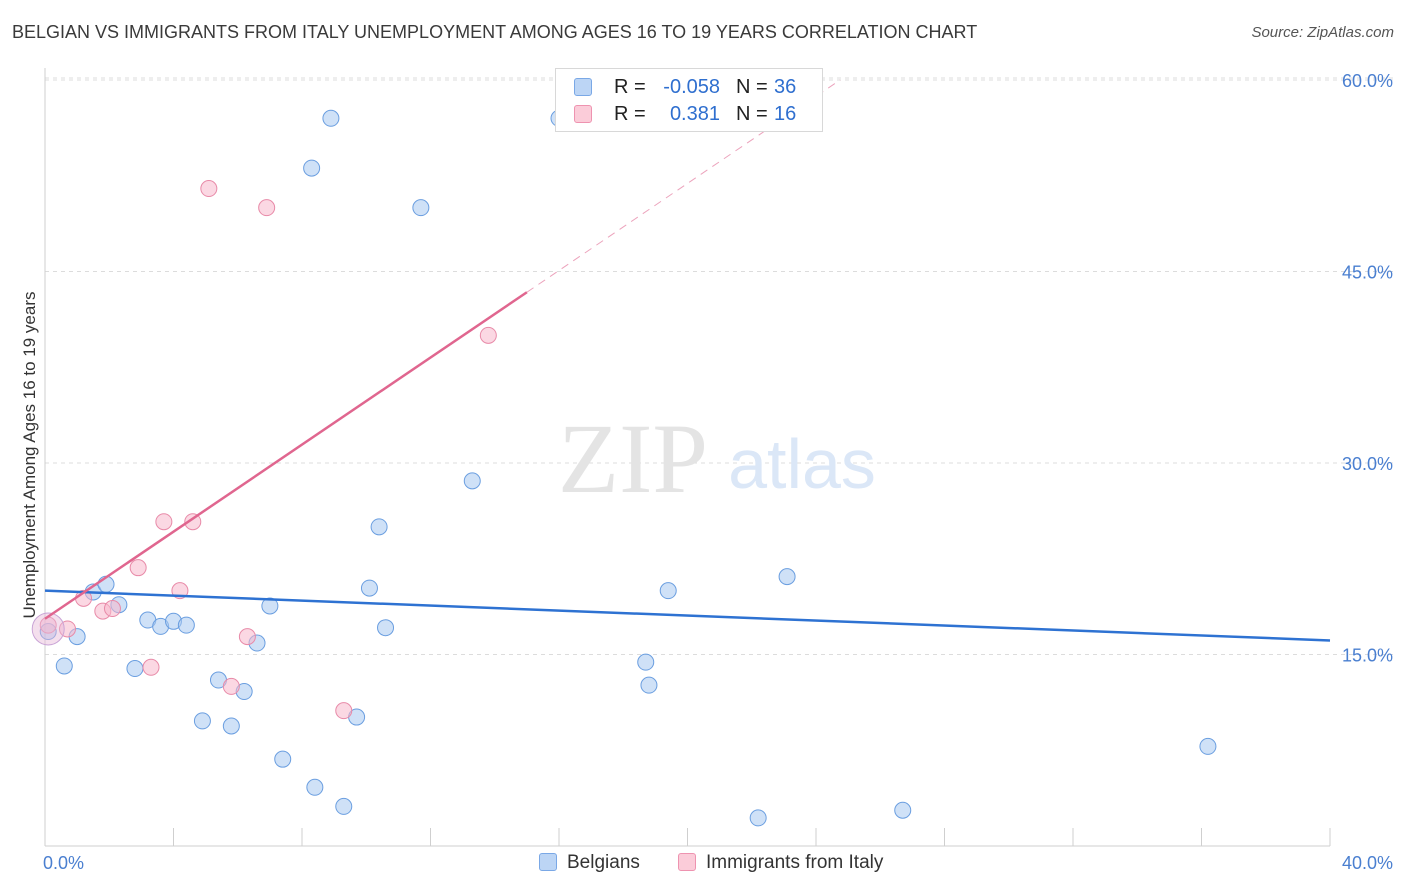  Describe the element at coordinates (583, 114) in the screenshot. I see `italy-swatch` at that location.